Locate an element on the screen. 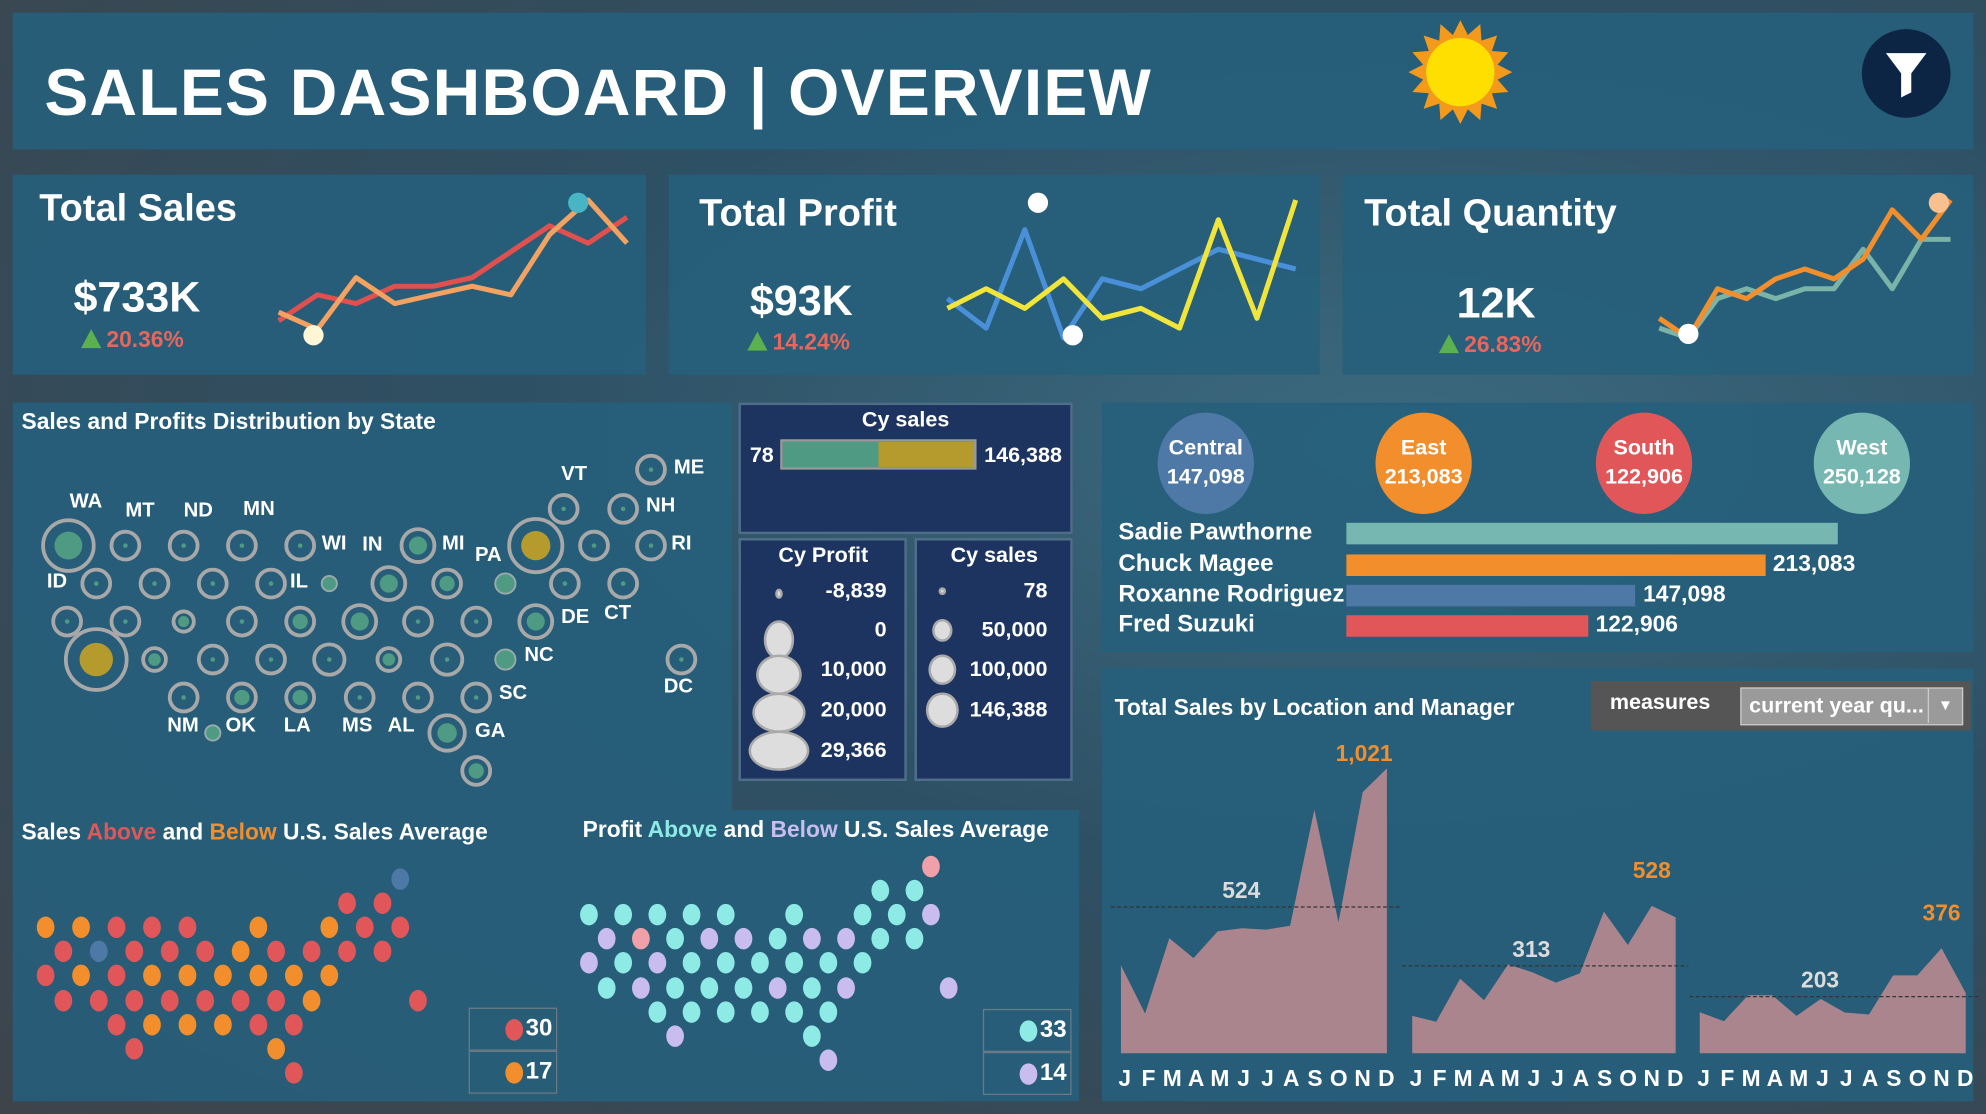 Image resolution: width=1986 pixels, height=1114 pixels. chevron-down-icon: ▼ is located at coordinates (1944, 705).